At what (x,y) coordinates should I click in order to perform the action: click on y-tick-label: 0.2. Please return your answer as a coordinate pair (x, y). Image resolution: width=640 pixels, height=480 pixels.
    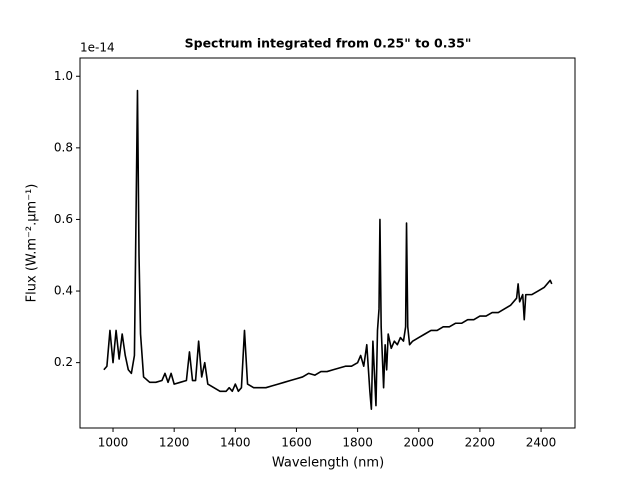
    Looking at the image, I should click on (63, 362).